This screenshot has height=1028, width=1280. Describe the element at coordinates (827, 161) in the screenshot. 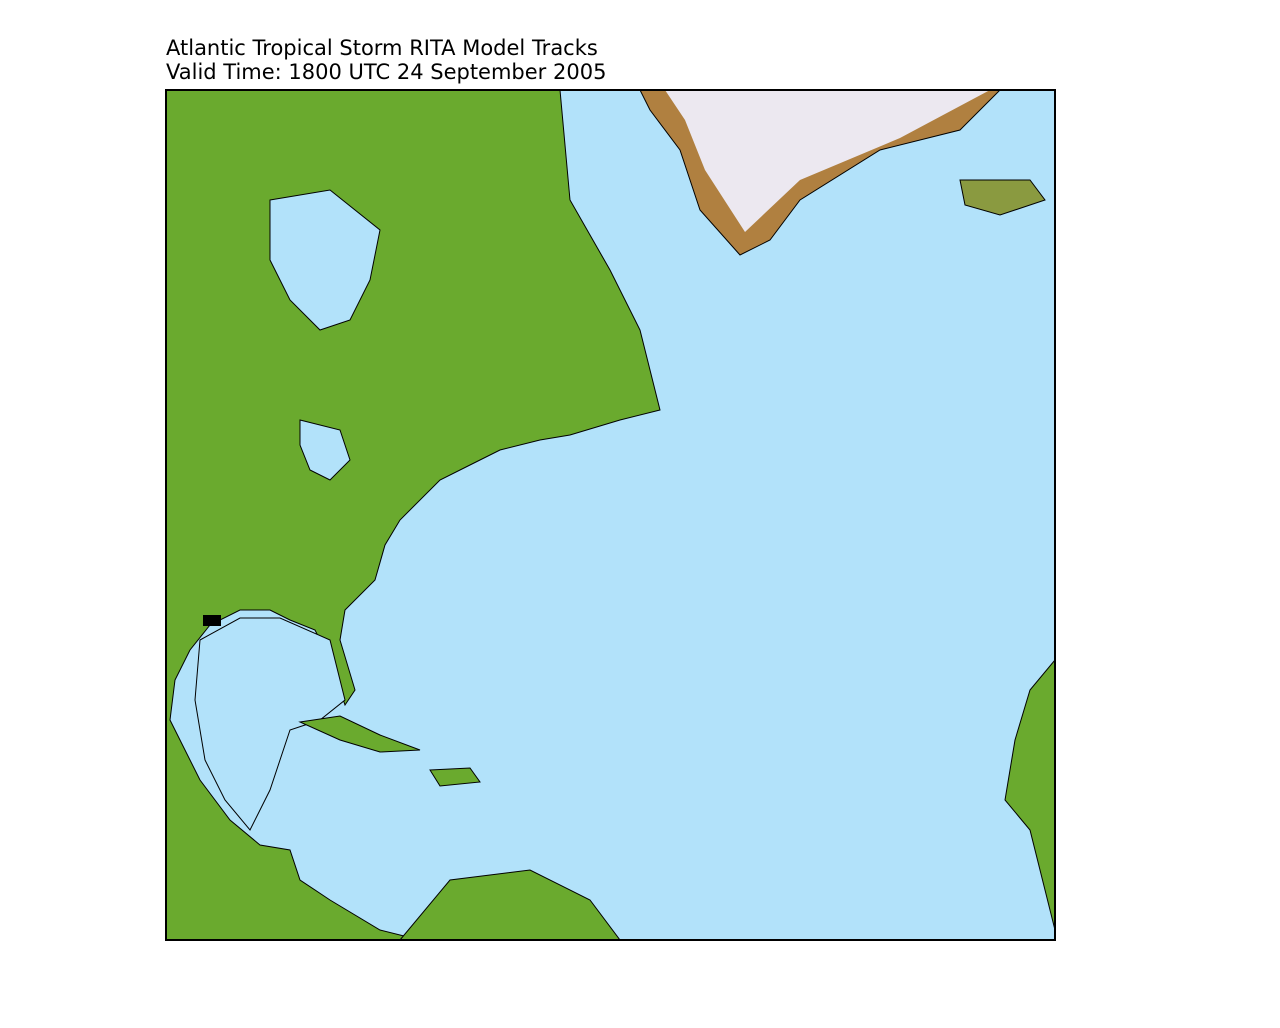

I see `greenland-ice` at that location.